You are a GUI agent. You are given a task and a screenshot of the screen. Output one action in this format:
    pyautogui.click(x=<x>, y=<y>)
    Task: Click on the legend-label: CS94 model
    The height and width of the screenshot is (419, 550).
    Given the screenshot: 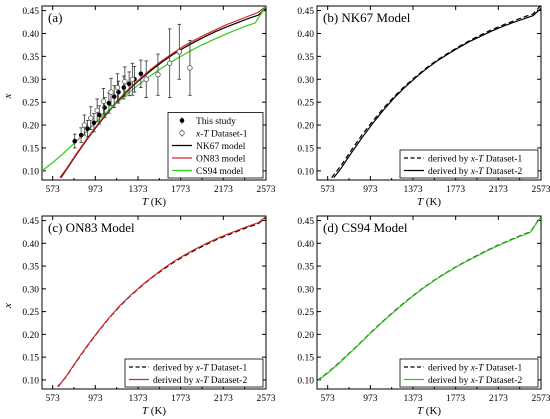 What is the action you would take?
    pyautogui.click(x=220, y=172)
    